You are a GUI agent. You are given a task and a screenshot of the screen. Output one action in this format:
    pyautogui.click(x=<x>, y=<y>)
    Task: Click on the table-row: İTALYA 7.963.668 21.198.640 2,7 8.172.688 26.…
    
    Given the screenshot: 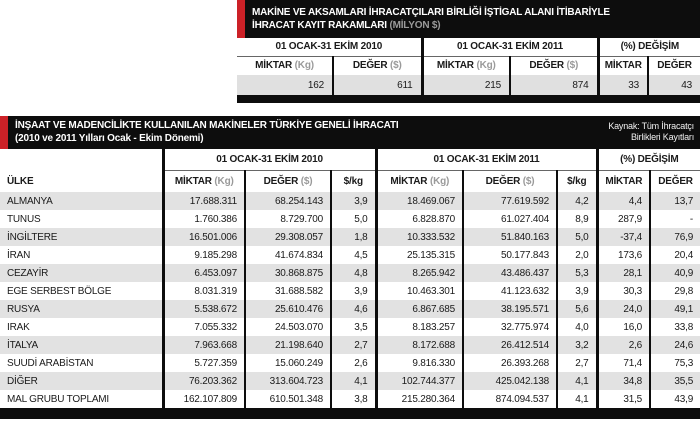 What is the action you would take?
    pyautogui.click(x=350, y=345)
    